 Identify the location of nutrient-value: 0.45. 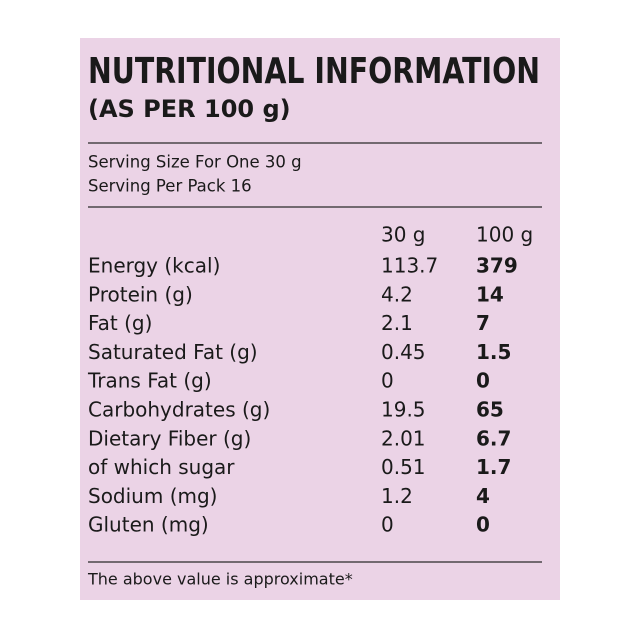
(403, 352).